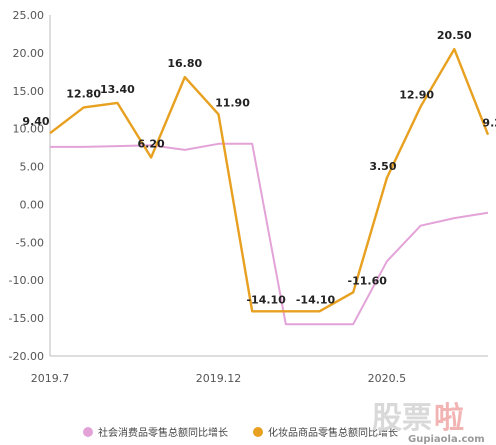  Describe the element at coordinates (449, 418) in the screenshot. I see `watermark-text-b: 啦` at that location.